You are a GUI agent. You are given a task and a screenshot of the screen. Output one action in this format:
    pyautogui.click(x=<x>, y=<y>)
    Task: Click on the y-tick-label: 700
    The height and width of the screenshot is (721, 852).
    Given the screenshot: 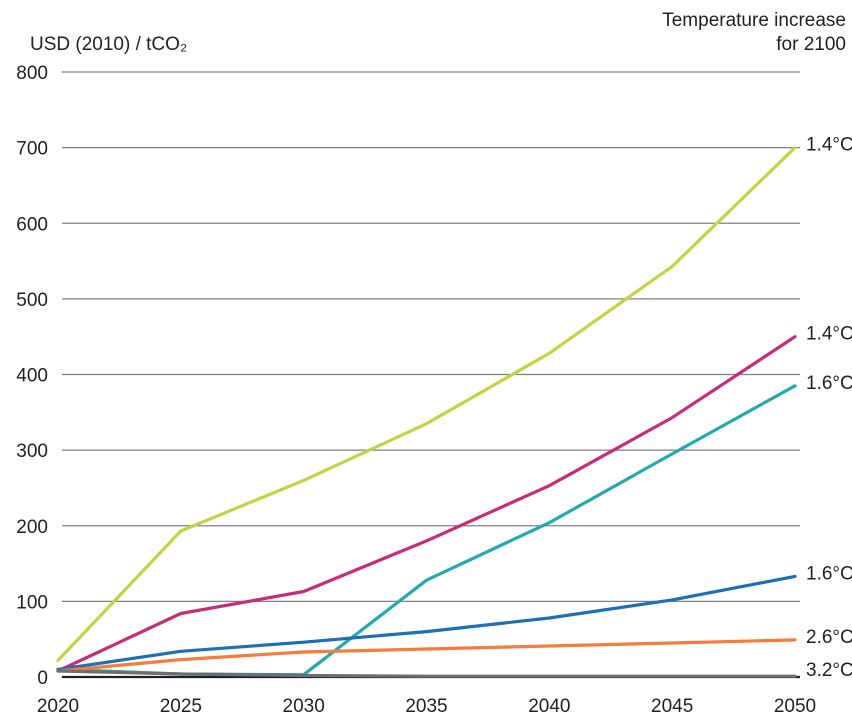 What is the action you would take?
    pyautogui.click(x=32, y=149)
    